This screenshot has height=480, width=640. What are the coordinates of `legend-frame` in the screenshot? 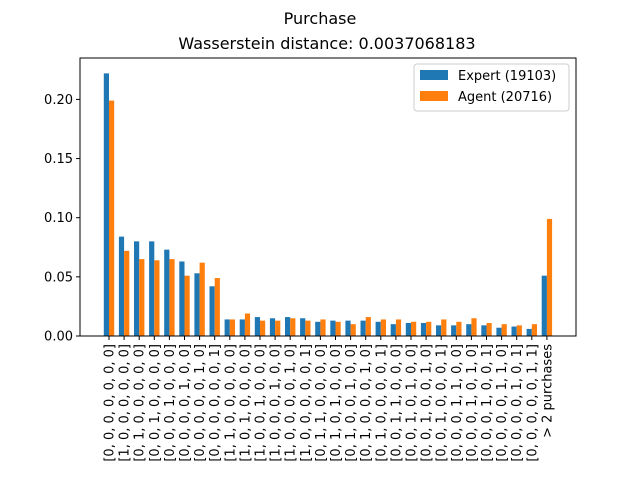 It's located at (491, 87).